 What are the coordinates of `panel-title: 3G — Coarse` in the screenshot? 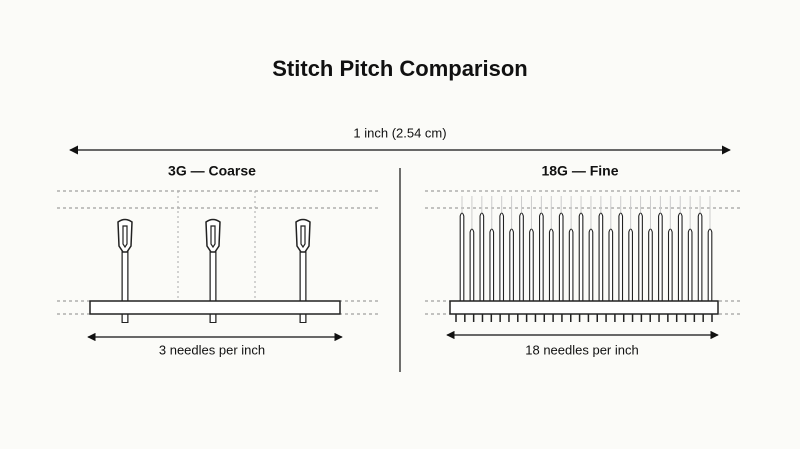 It's located at (212, 171).